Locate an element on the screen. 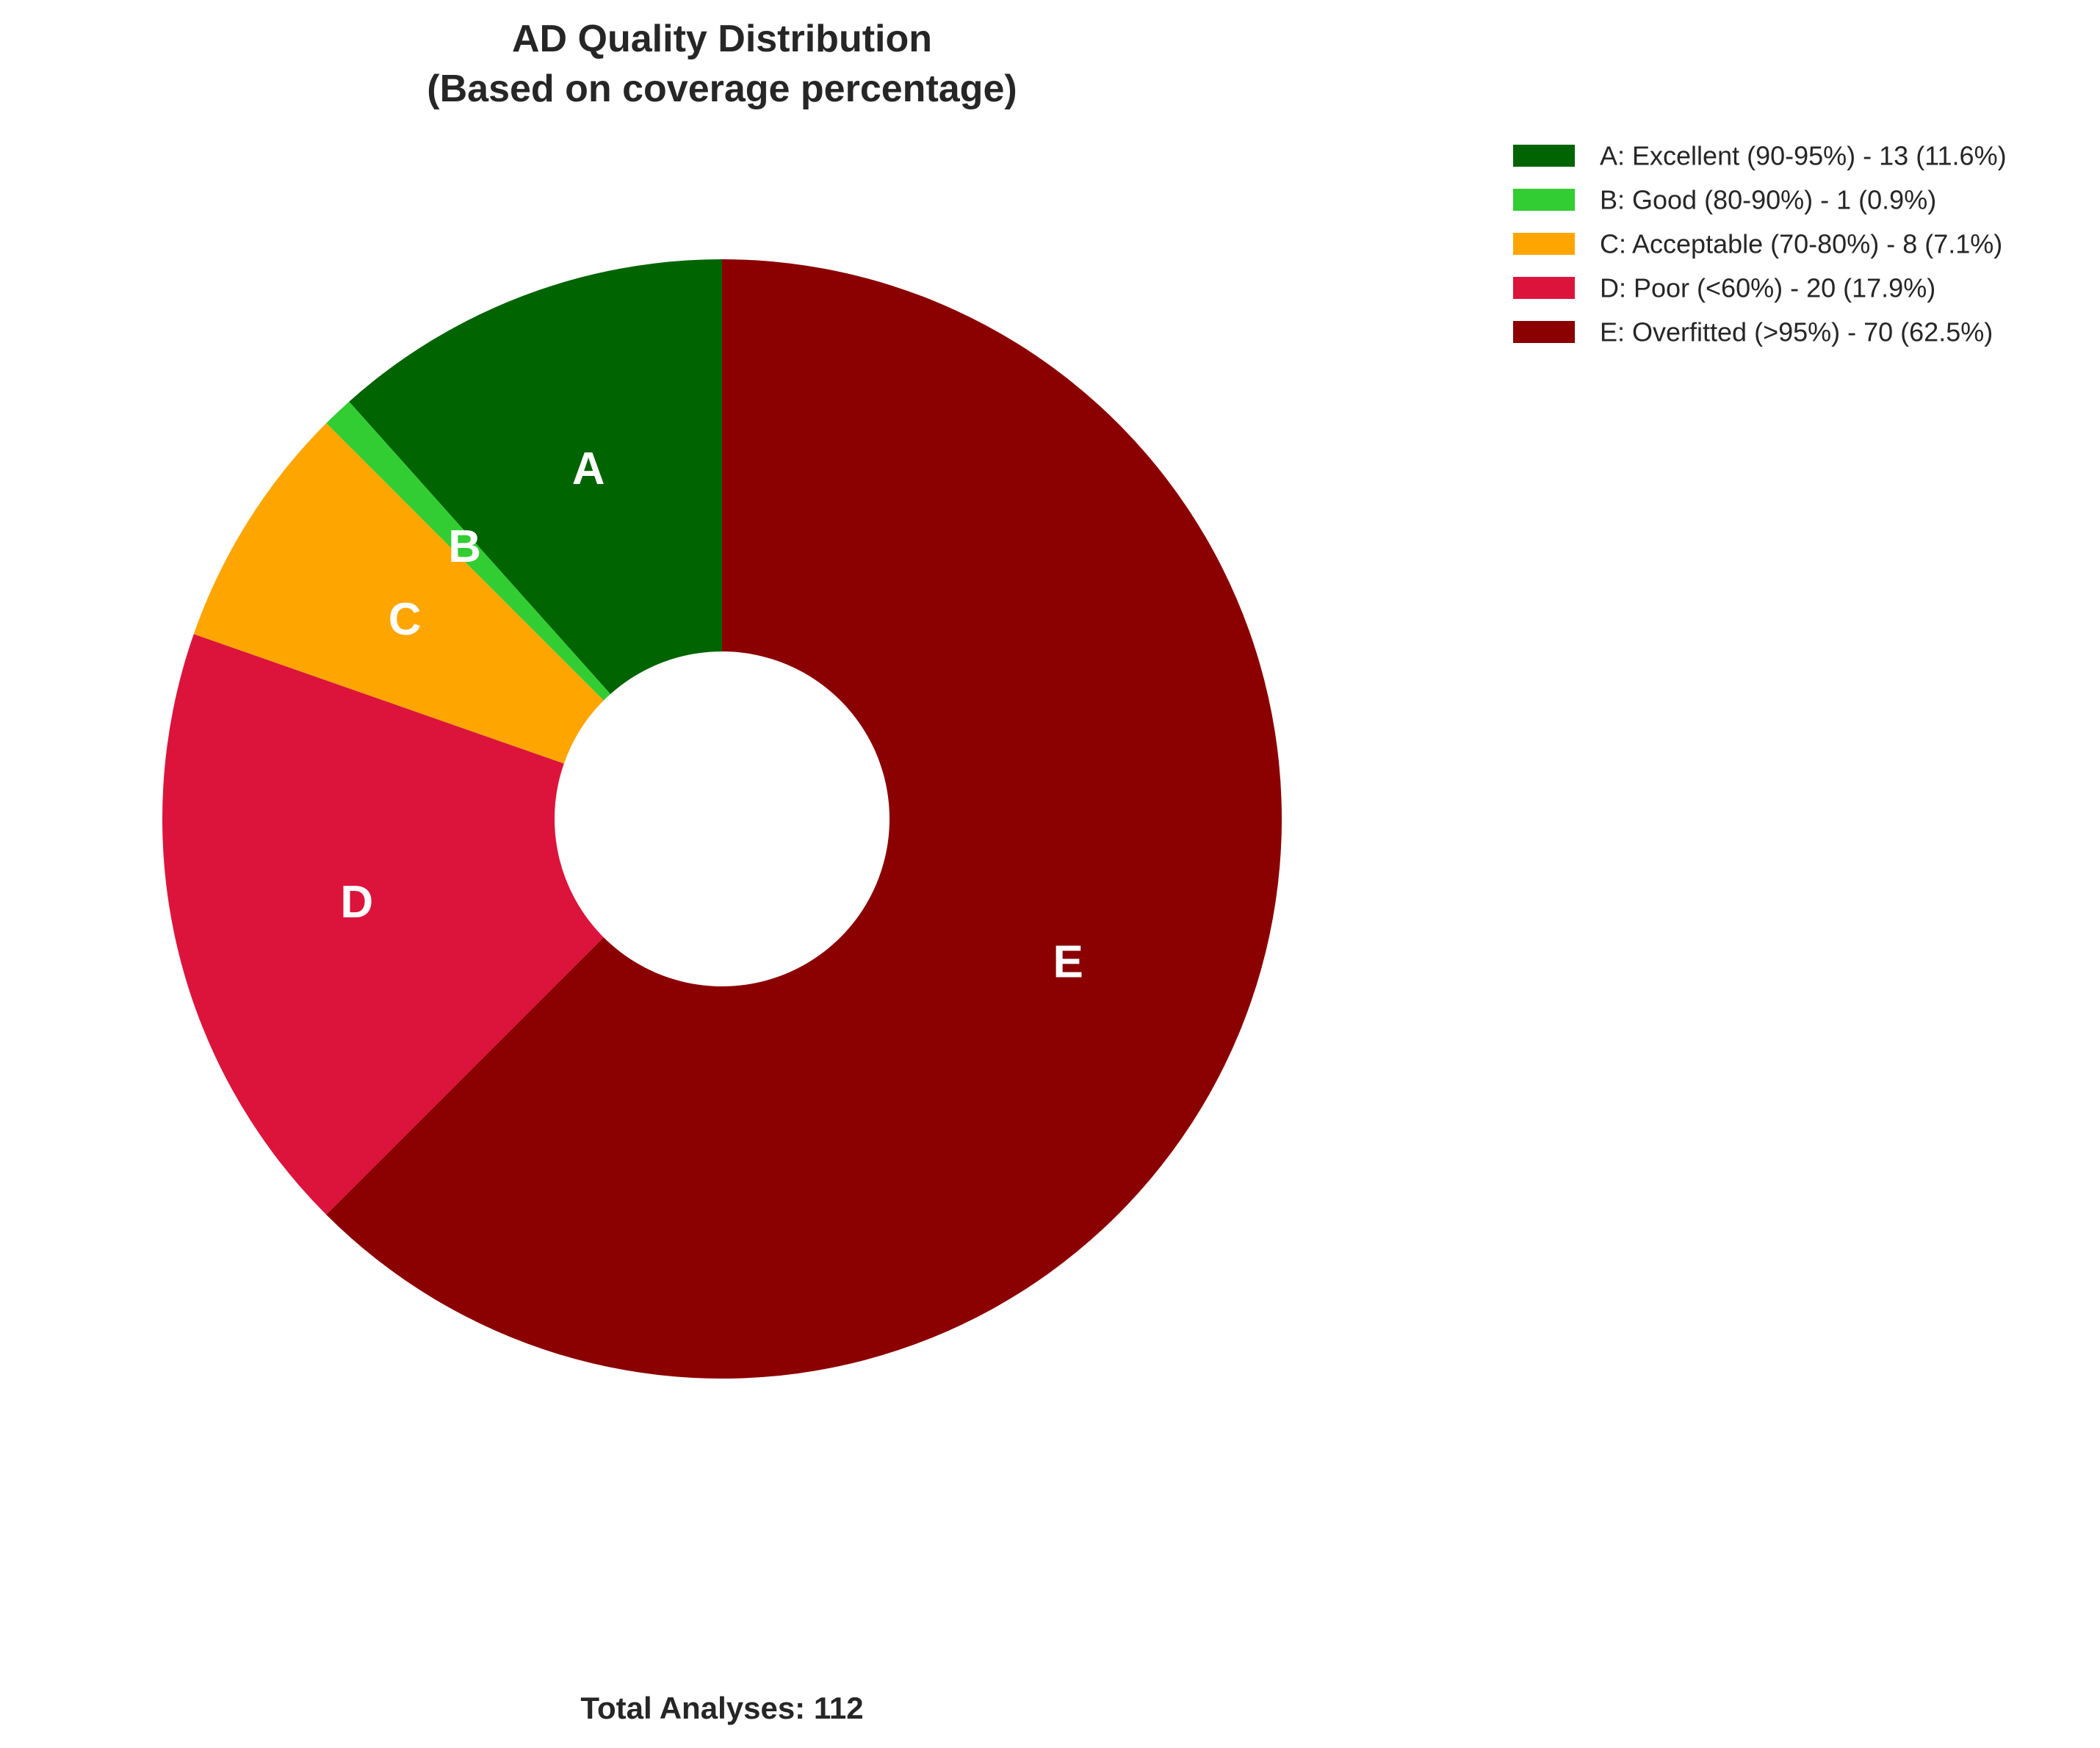 This screenshot has width=2100, height=1748. slice-label-c: C is located at coordinates (405, 619).